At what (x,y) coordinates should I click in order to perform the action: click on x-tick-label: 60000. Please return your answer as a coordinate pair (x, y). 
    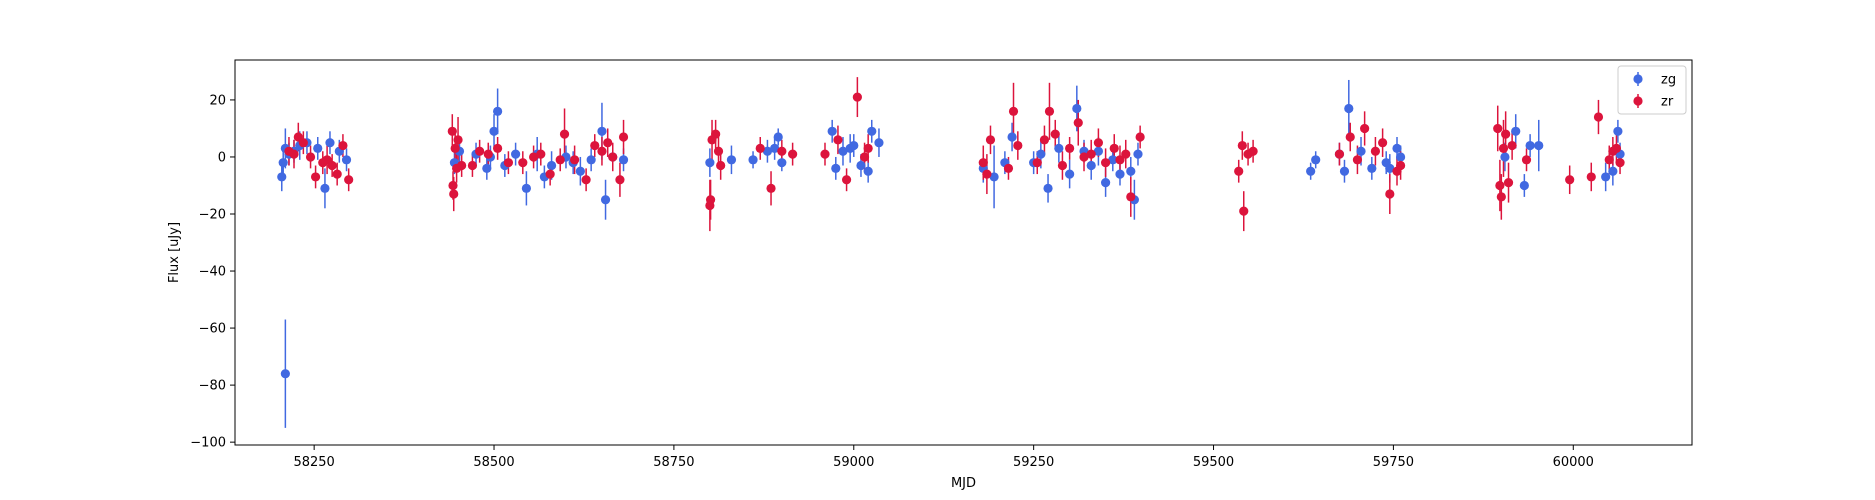
    Looking at the image, I should click on (1573, 462).